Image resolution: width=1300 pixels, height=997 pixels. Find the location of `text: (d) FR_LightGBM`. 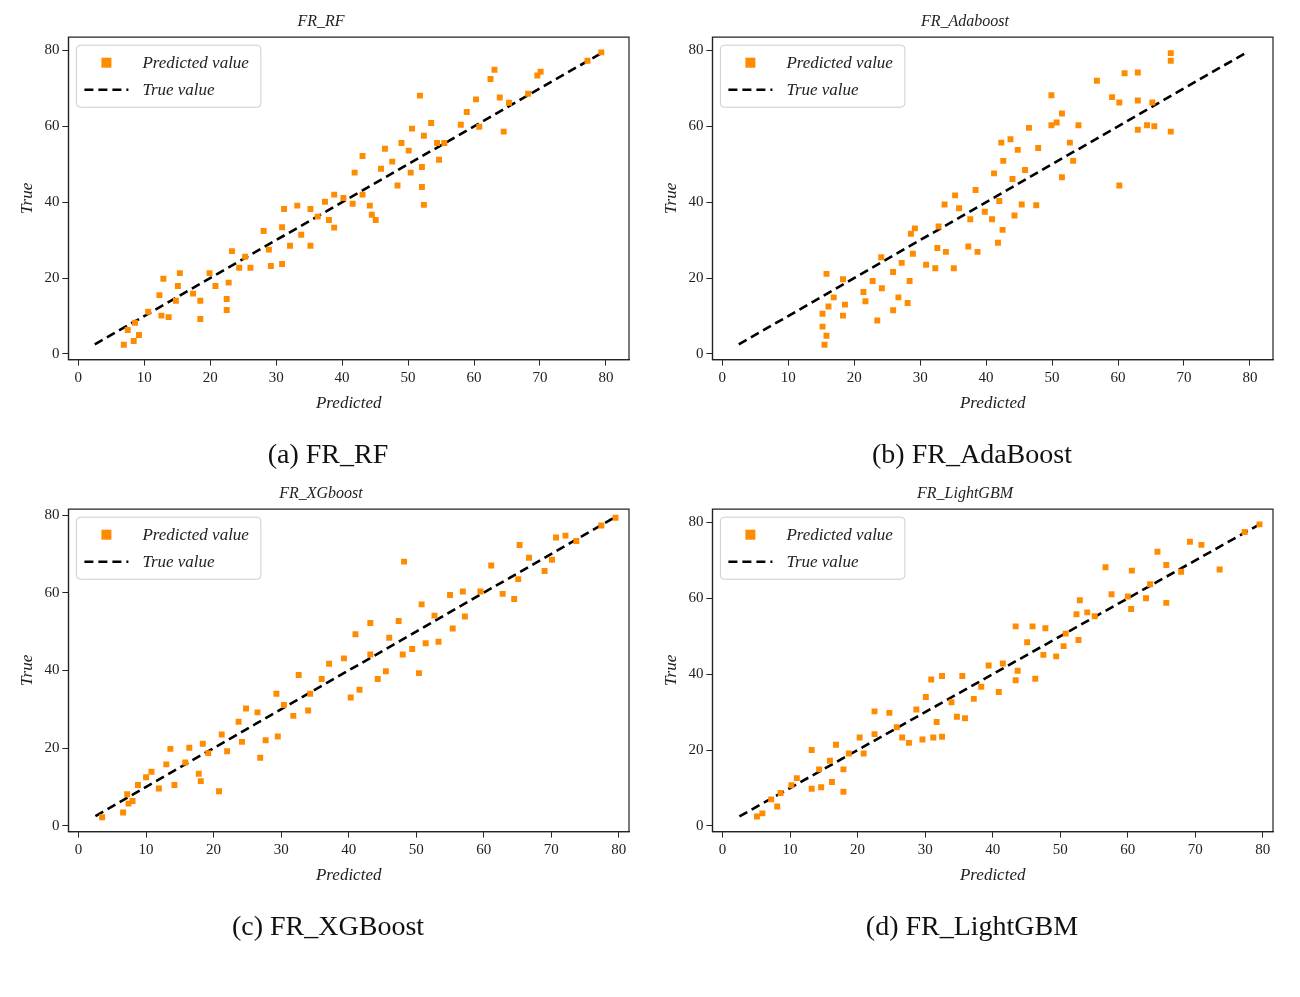

text: (d) FR_LightGBM is located at coordinates (972, 926).